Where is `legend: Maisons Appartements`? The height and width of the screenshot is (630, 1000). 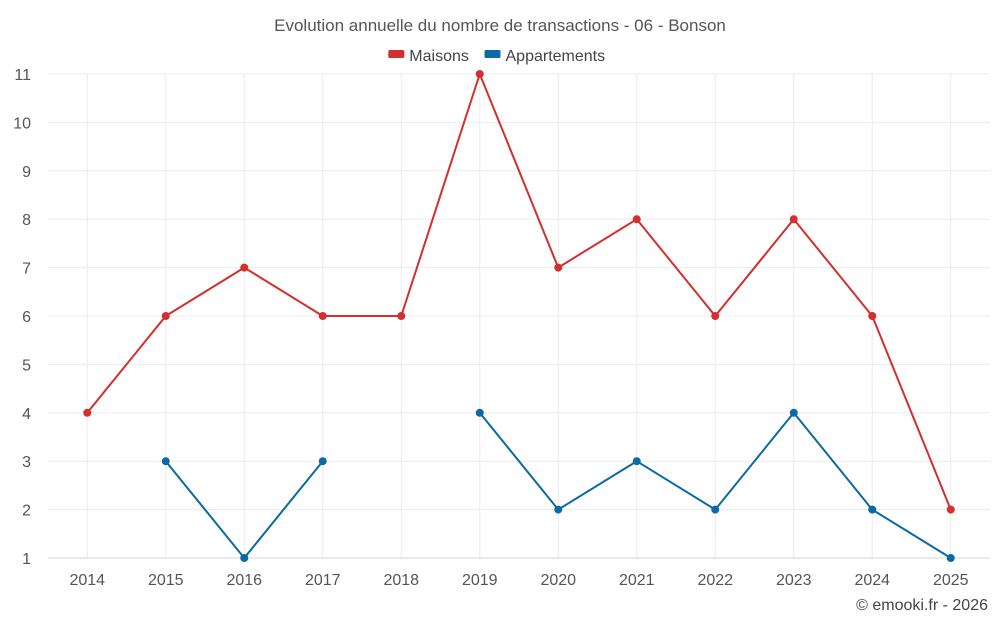 legend: Maisons Appartements is located at coordinates (496, 56).